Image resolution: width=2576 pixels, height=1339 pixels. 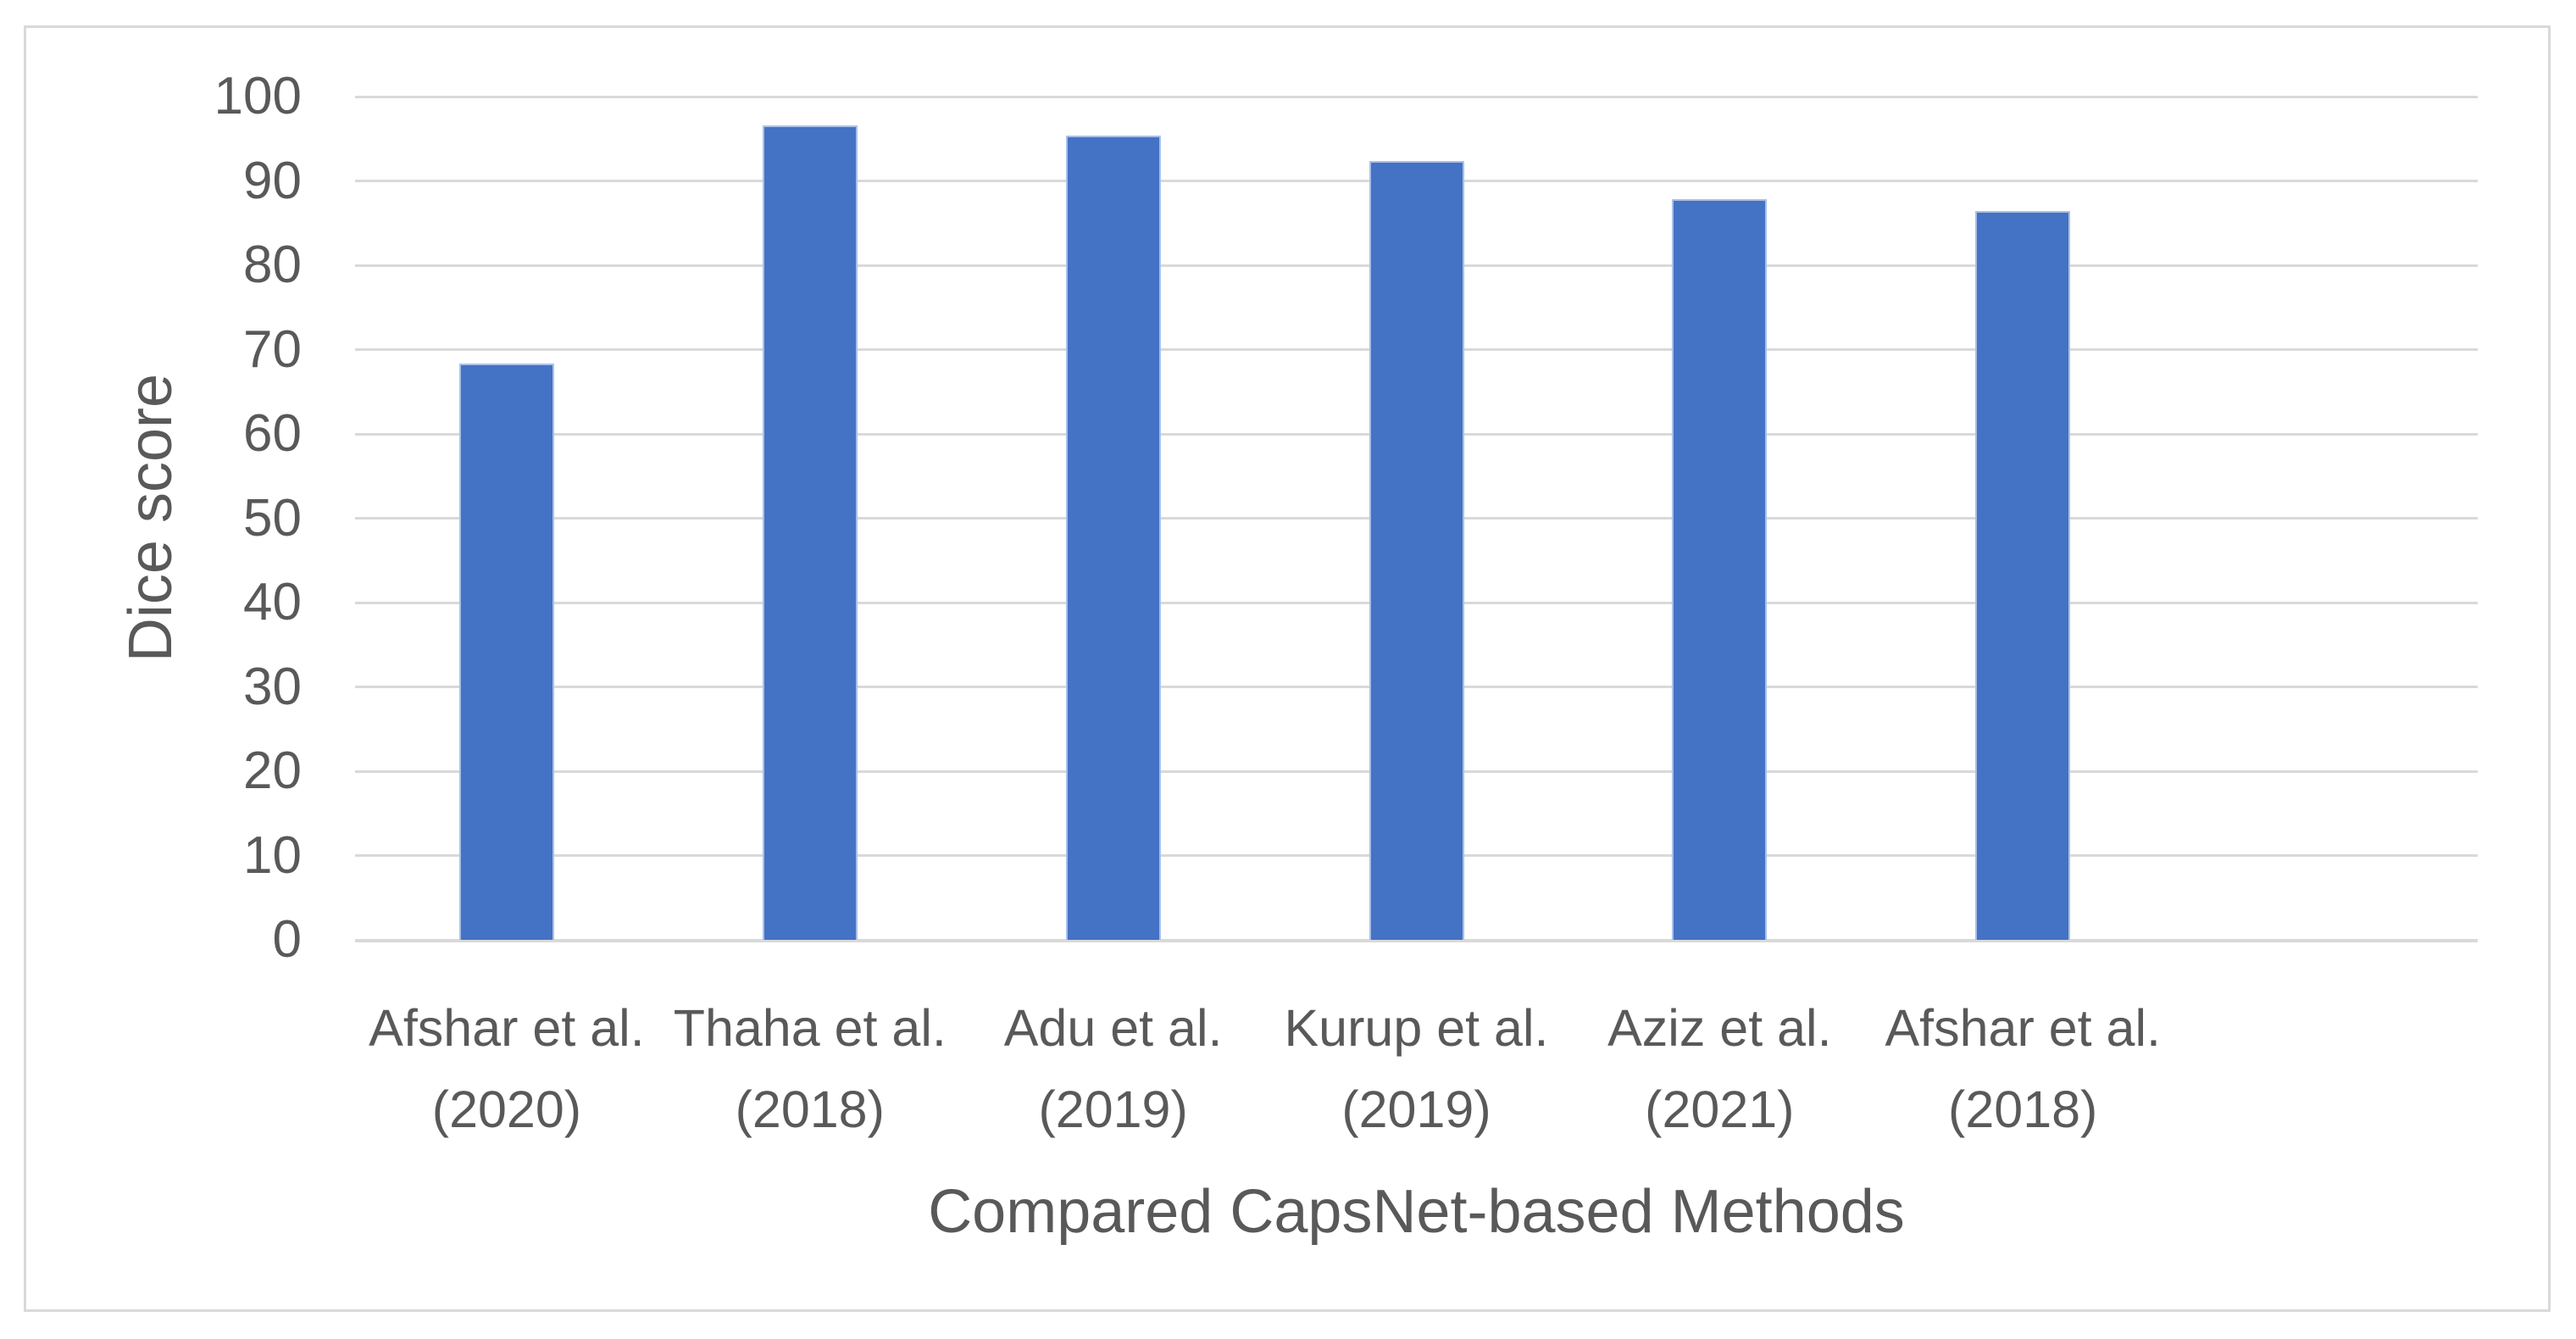 What do you see at coordinates (287, 939) in the screenshot?
I see `y-tick-label: 0` at bounding box center [287, 939].